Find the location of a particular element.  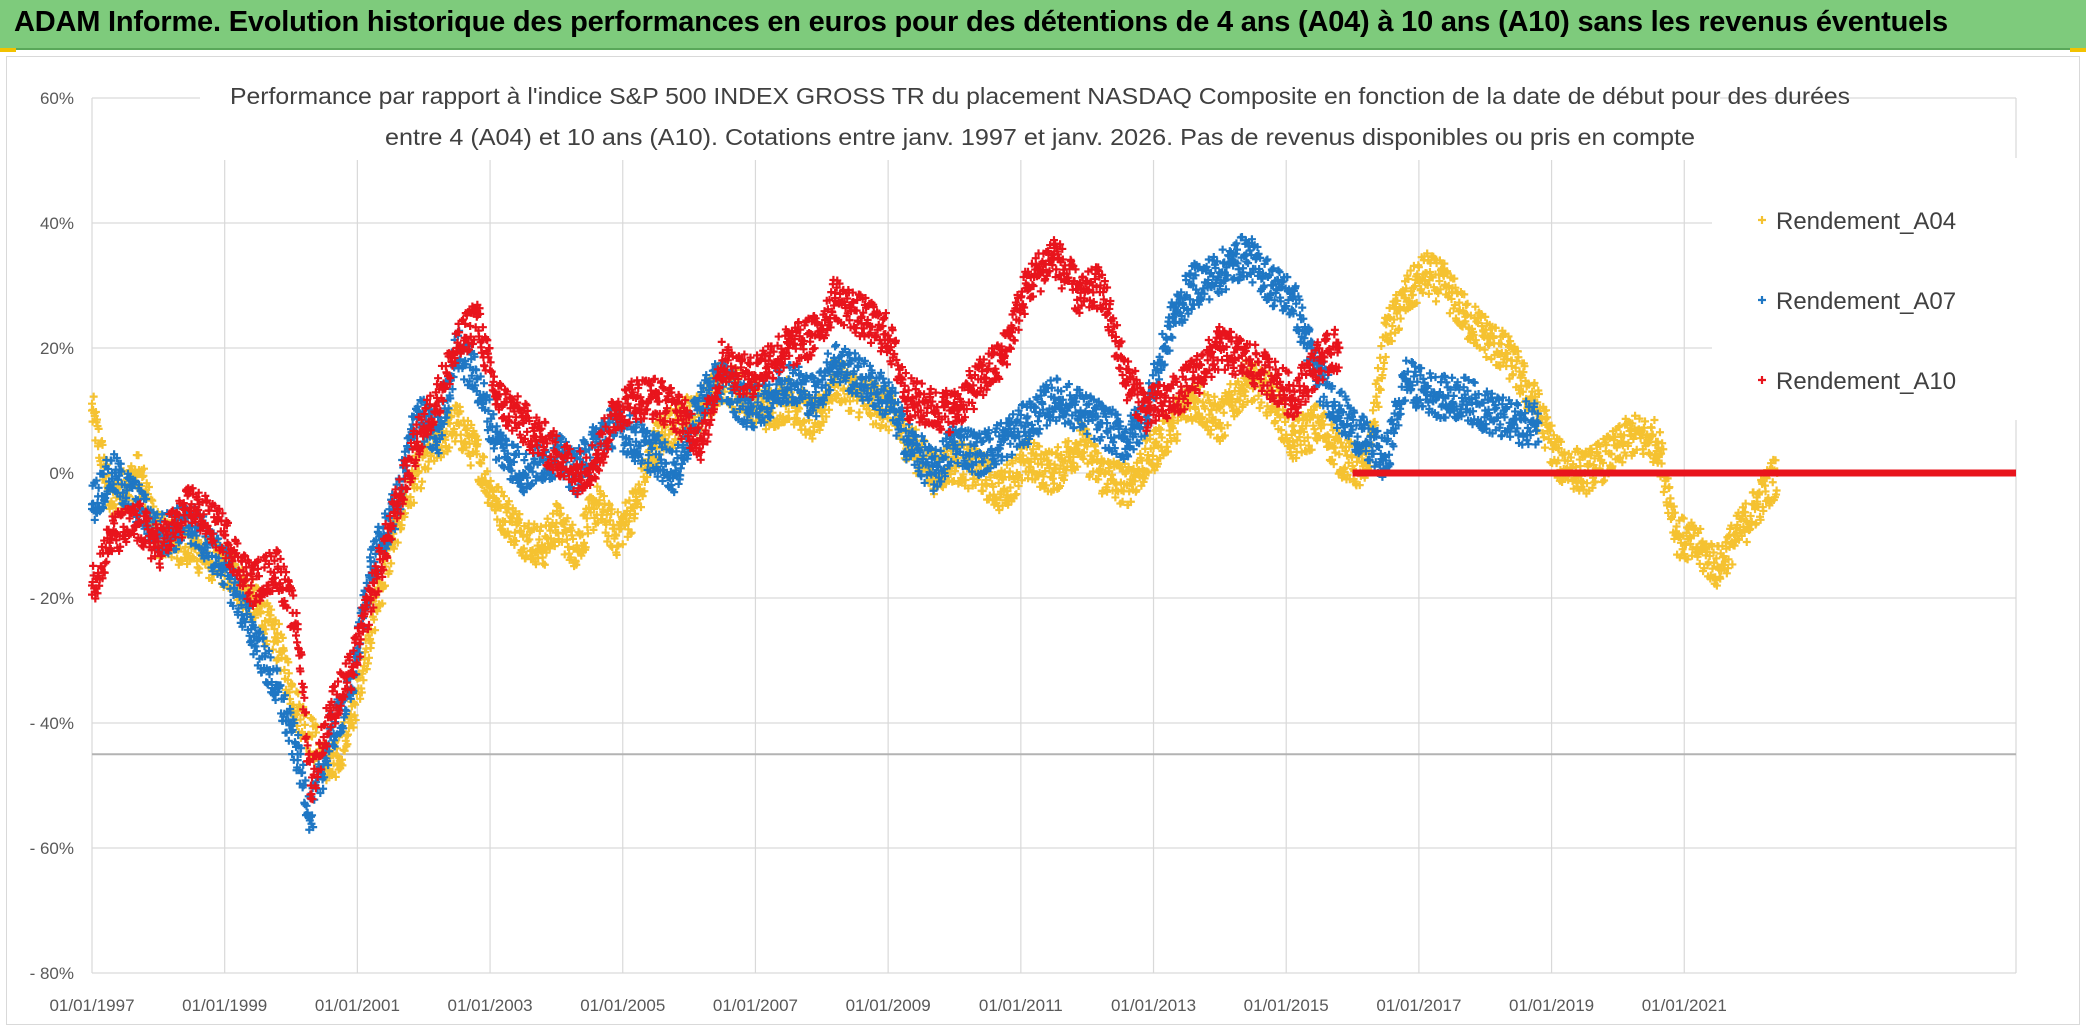

x-tick-label: 01/01/1999 is located at coordinates (224, 1005).